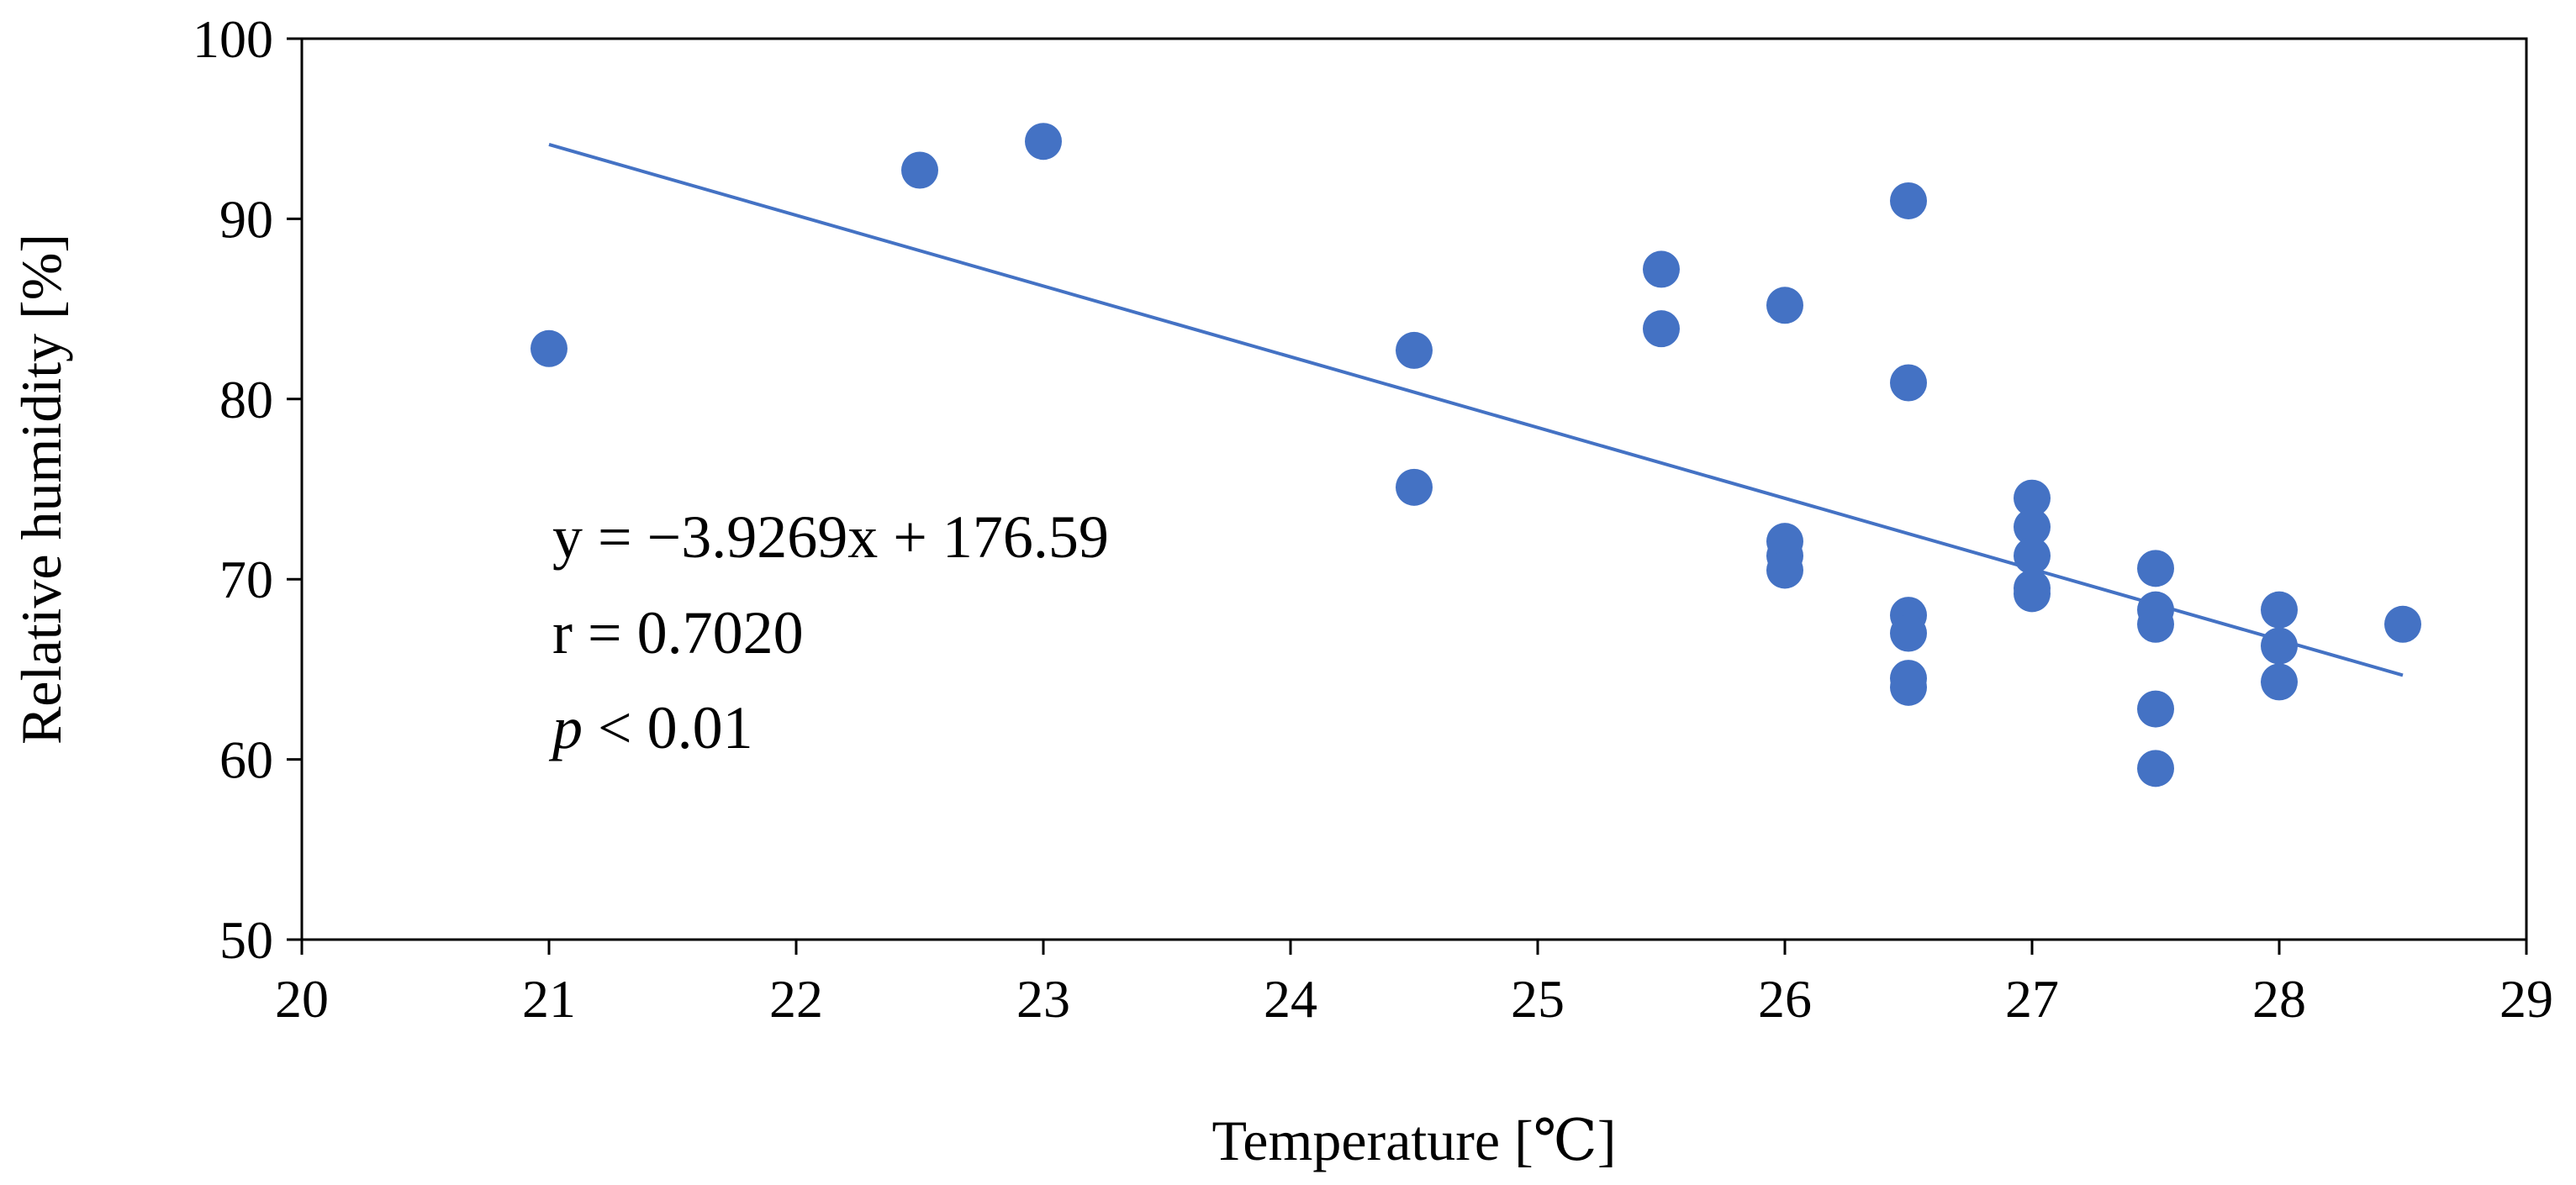 This screenshot has height=1185, width=2576. I want to click on regression-equation: y = −3.9269x + 176.59, so click(830, 537).